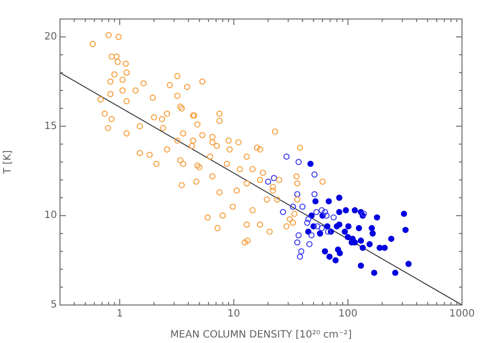  What do you see at coordinates (53, 305) in the screenshot?
I see `y-tick-label: 5` at bounding box center [53, 305].